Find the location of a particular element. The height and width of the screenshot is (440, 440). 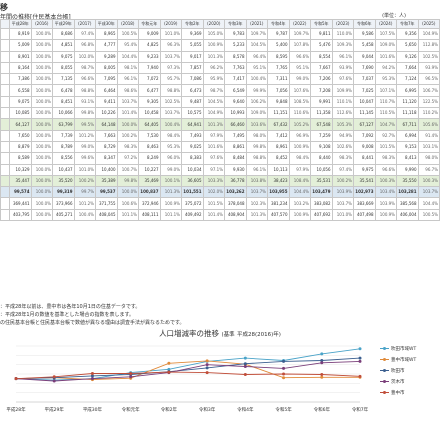

population-cell: 6,478 is located at coordinates (63, 90).